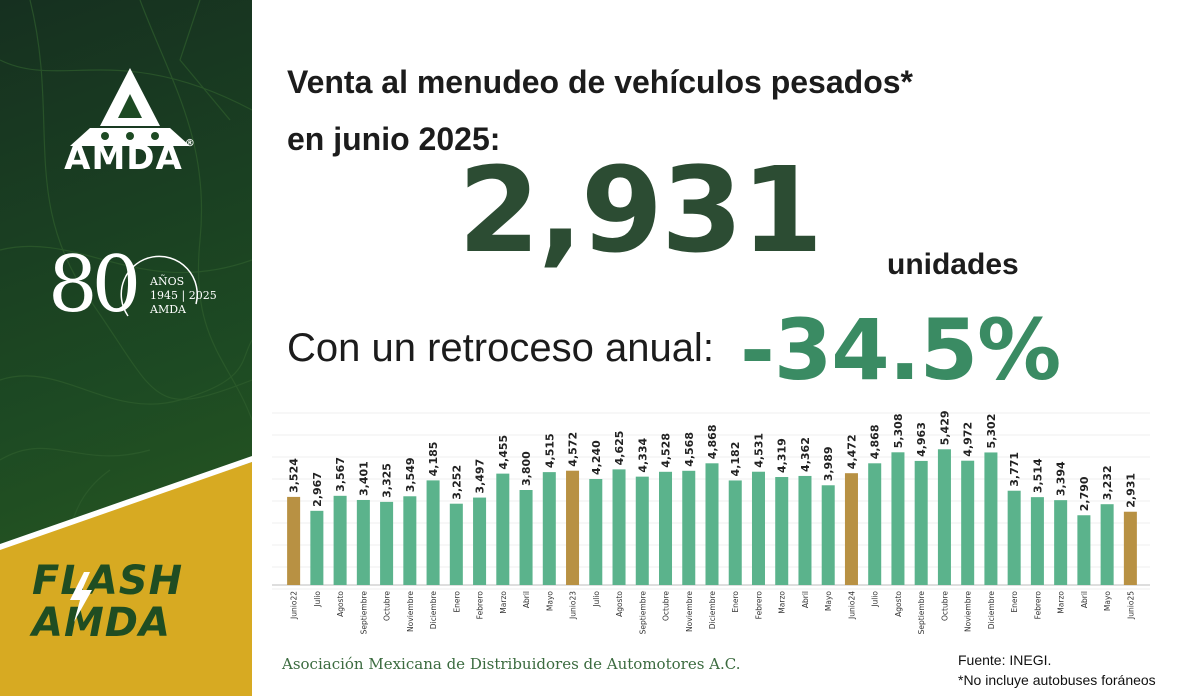 The image size is (1200, 696). Describe the element at coordinates (898, 431) in the screenshot. I see `data-label: 5,308` at that location.